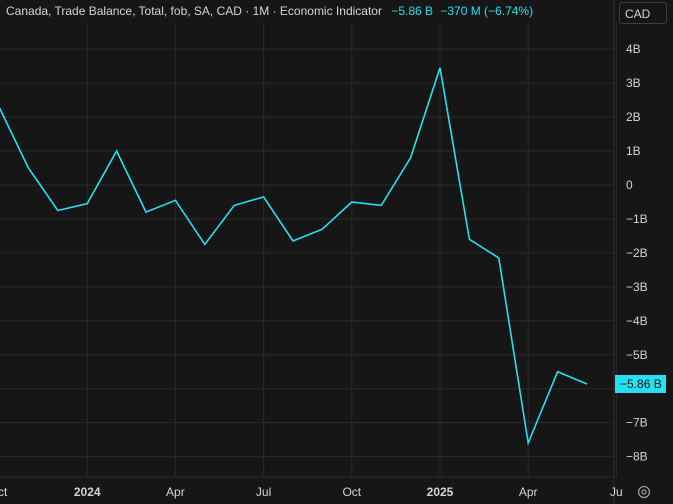 The image size is (673, 504). What do you see at coordinates (637, 457) in the screenshot?
I see `y-tick-label: −8B` at bounding box center [637, 457].